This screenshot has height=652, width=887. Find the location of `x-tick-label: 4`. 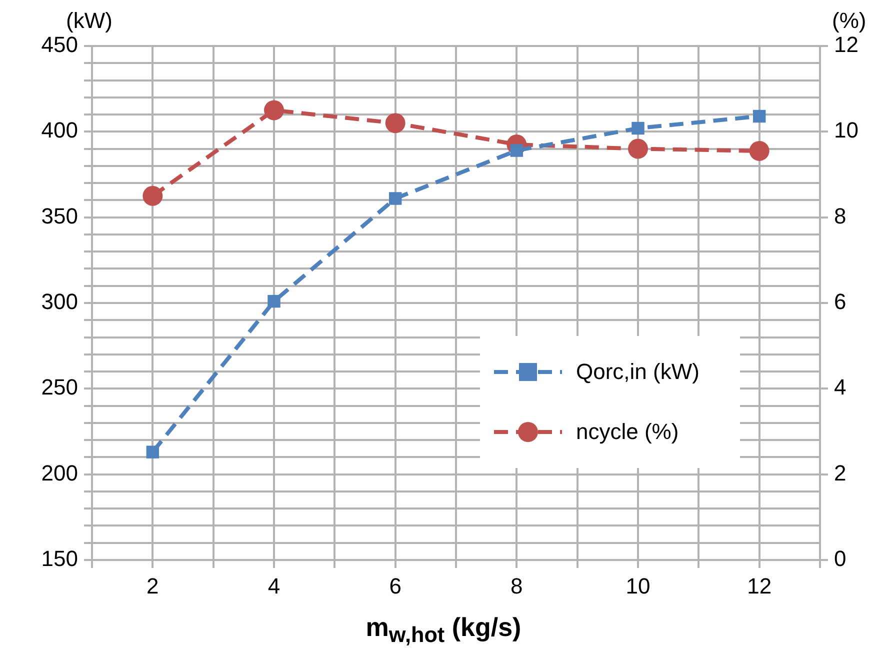

x-tick-label: 4 is located at coordinates (274, 585).